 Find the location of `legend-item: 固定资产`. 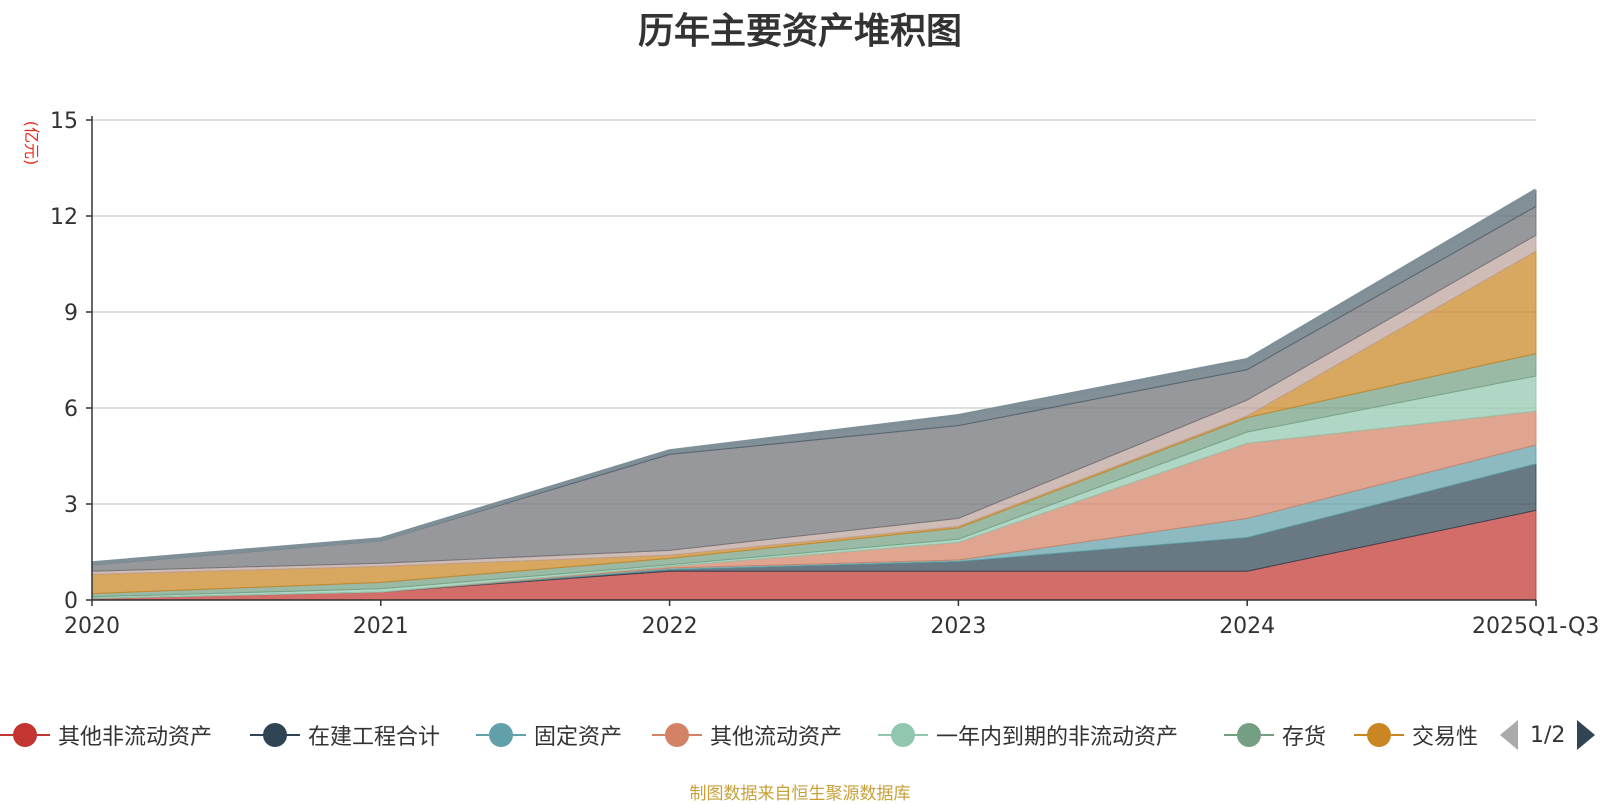

legend-item: 固定资产 is located at coordinates (549, 735).